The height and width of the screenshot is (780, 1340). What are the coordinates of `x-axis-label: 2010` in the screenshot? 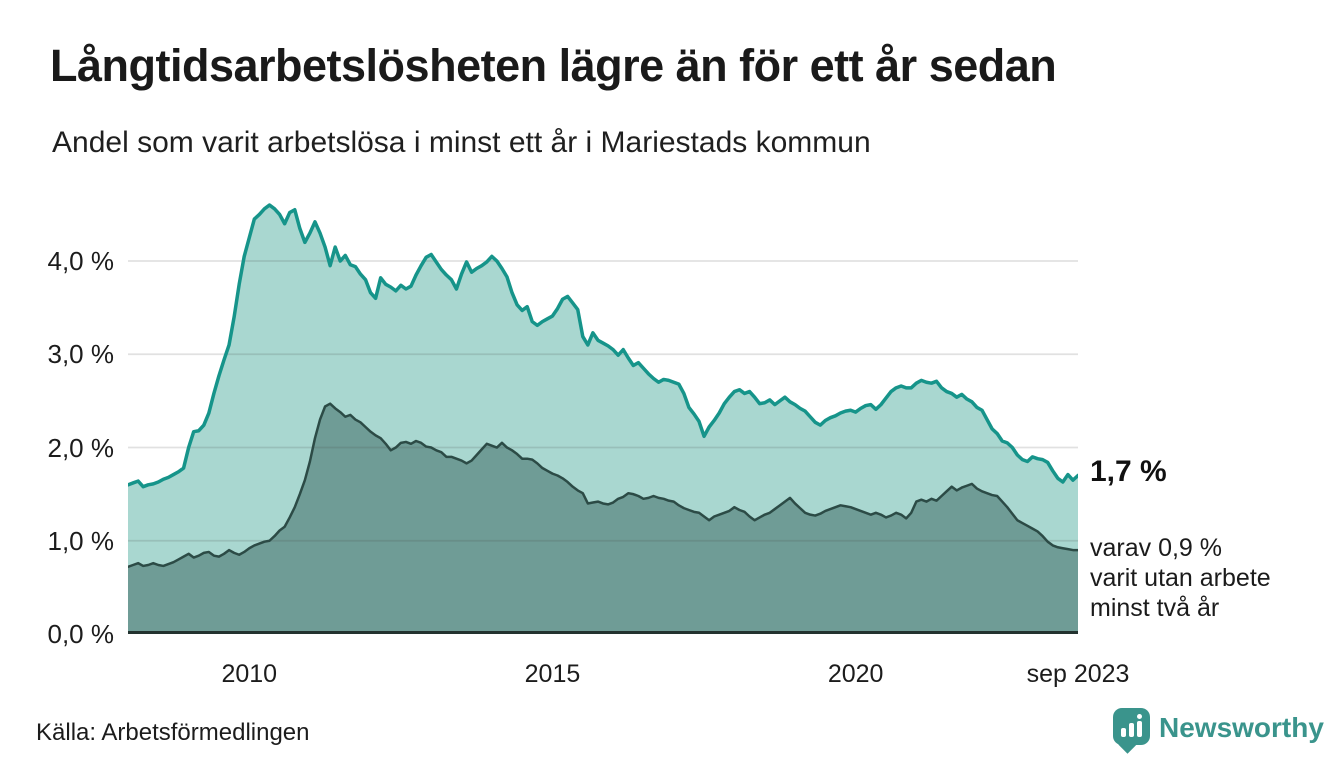 It's located at (249, 674).